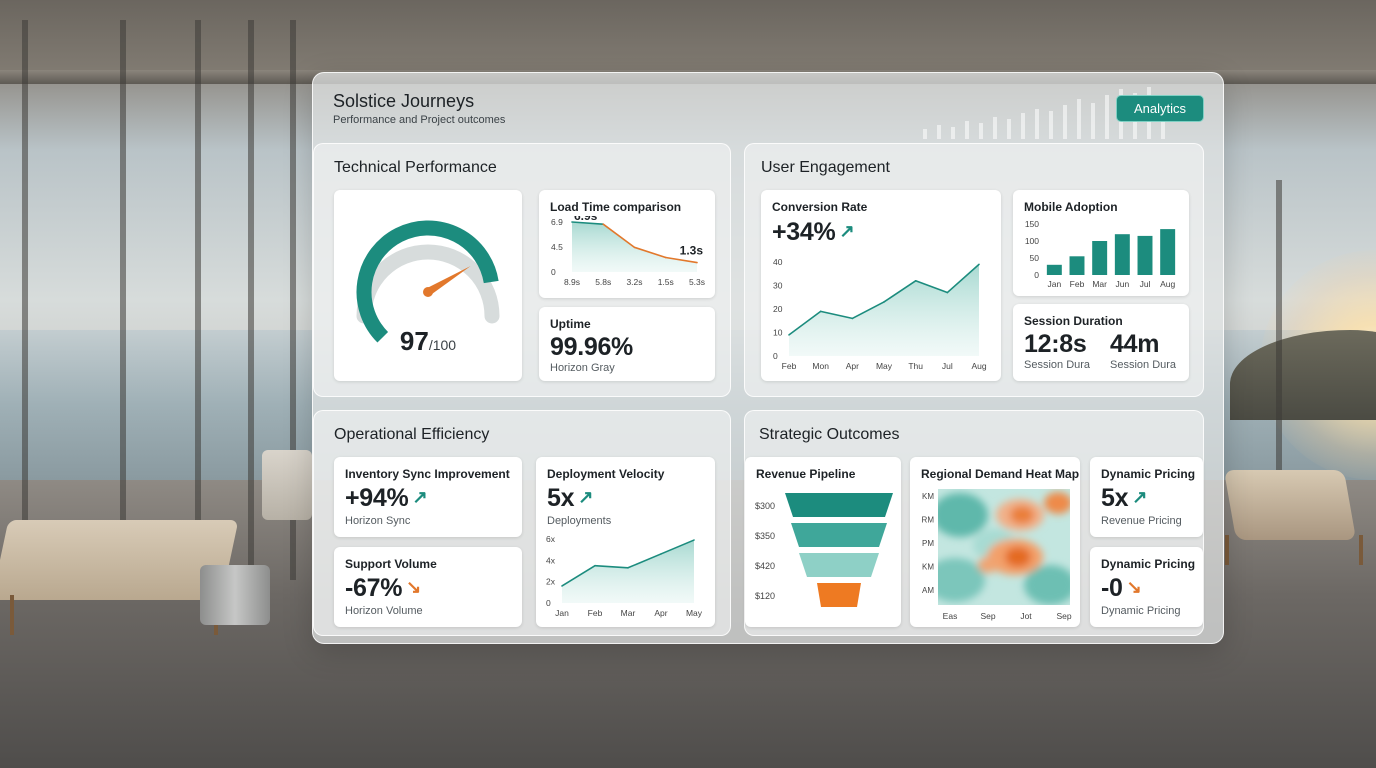  I want to click on y-tick-label: 30, so click(778, 286).